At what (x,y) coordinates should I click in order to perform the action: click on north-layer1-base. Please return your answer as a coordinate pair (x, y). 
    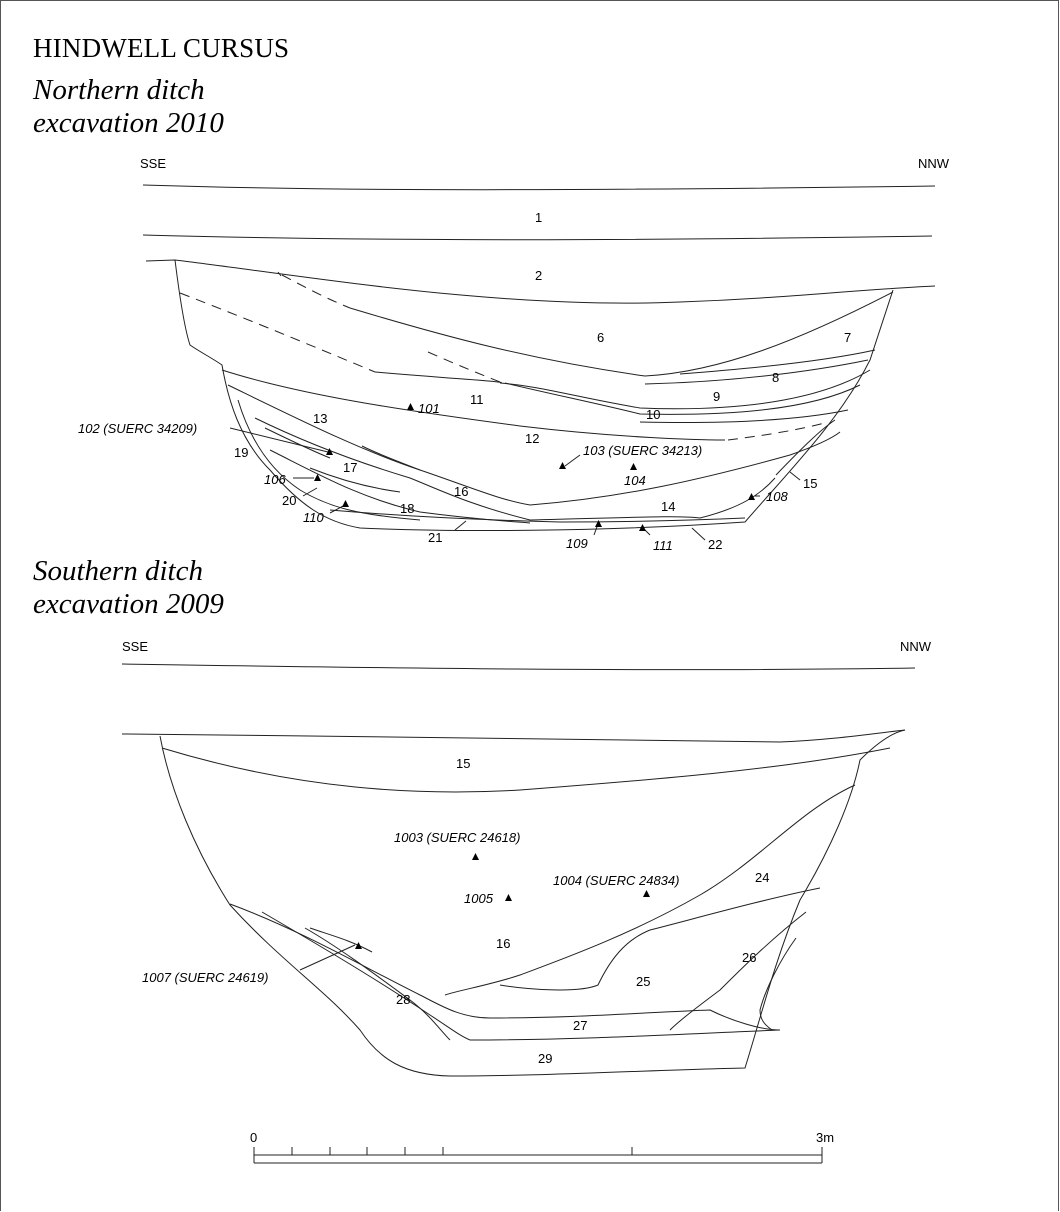
    Looking at the image, I should click on (537, 237).